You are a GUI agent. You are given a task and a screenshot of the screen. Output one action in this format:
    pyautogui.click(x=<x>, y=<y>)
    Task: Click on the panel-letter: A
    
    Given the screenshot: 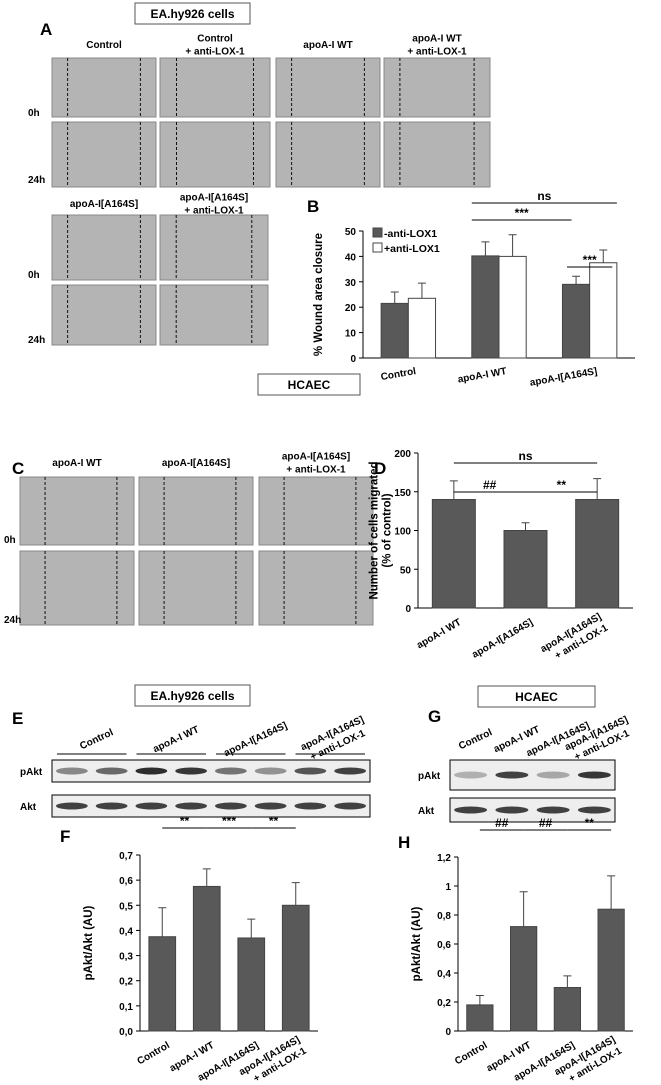 What is the action you would take?
    pyautogui.click(x=46, y=29)
    